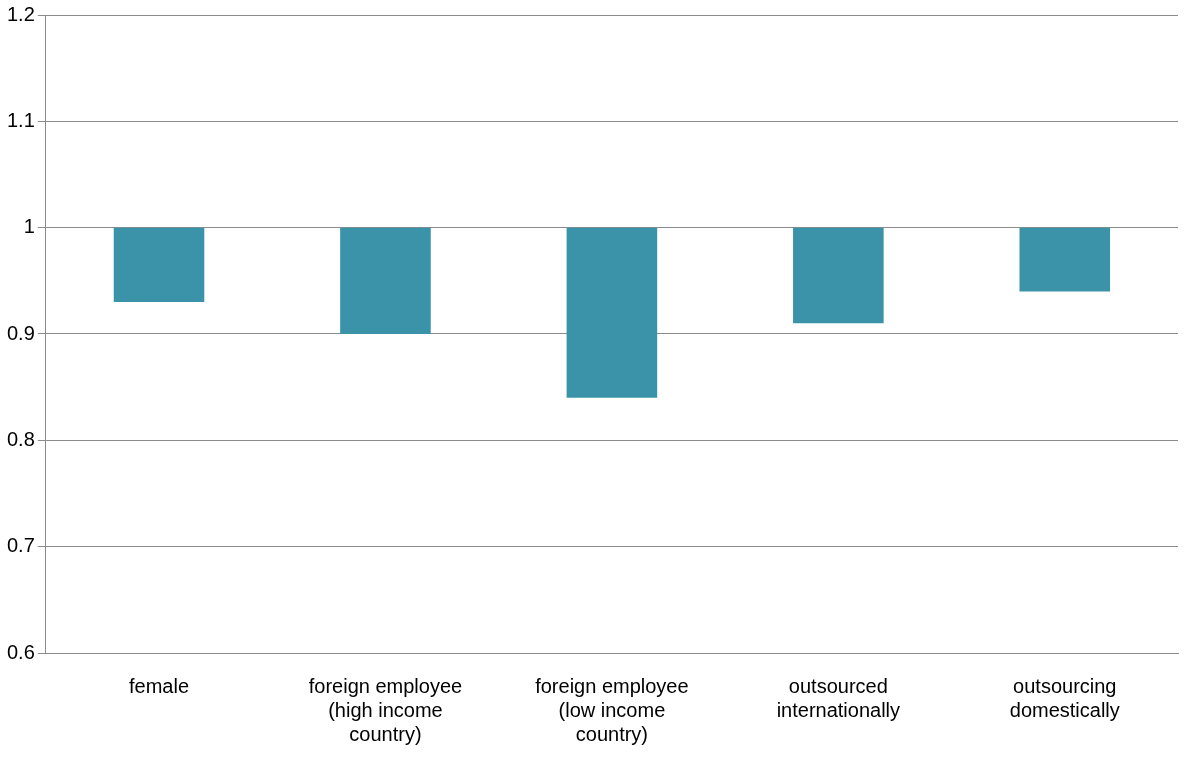 The image size is (1186, 765). What do you see at coordinates (1064, 697) in the screenshot?
I see `x-tick-label: outsourcing domestically` at bounding box center [1064, 697].